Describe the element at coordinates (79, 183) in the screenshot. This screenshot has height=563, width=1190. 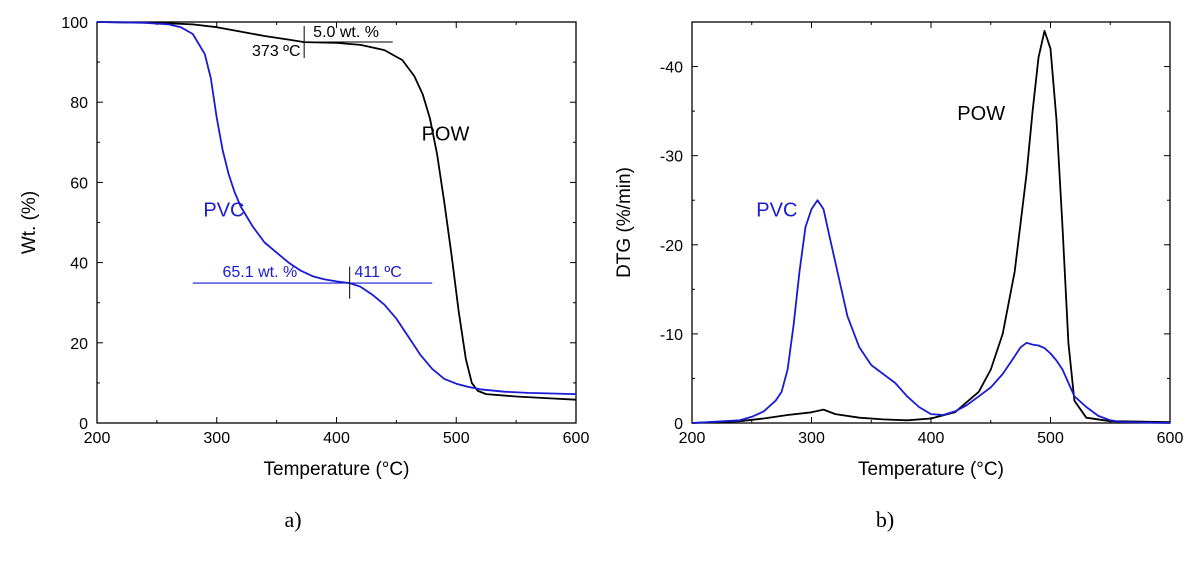
I see `y-tick-label: 60` at that location.